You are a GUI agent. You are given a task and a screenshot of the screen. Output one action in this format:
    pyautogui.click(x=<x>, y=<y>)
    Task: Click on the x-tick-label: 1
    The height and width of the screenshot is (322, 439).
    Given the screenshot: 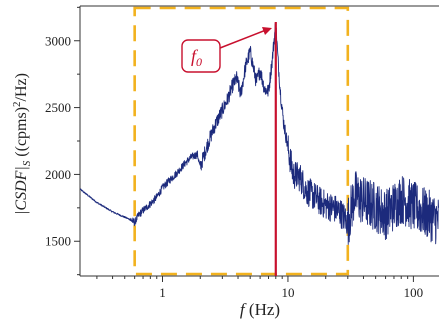 What is the action you would take?
    pyautogui.click(x=162, y=292)
    